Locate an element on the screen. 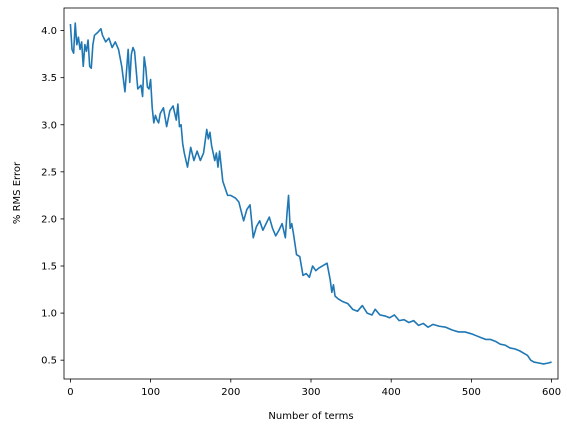 The height and width of the screenshot is (432, 567). y-tick-label: 2.5 is located at coordinates (49, 172).